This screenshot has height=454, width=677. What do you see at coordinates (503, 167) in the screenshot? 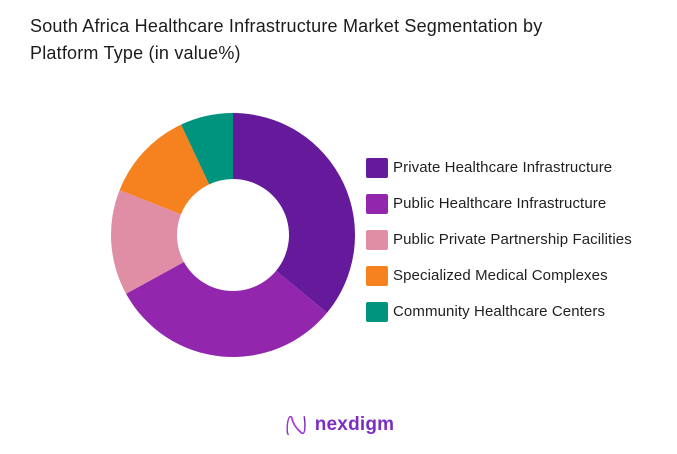
I see `legend-label: Private Healthcare Infrastructure` at bounding box center [503, 167].